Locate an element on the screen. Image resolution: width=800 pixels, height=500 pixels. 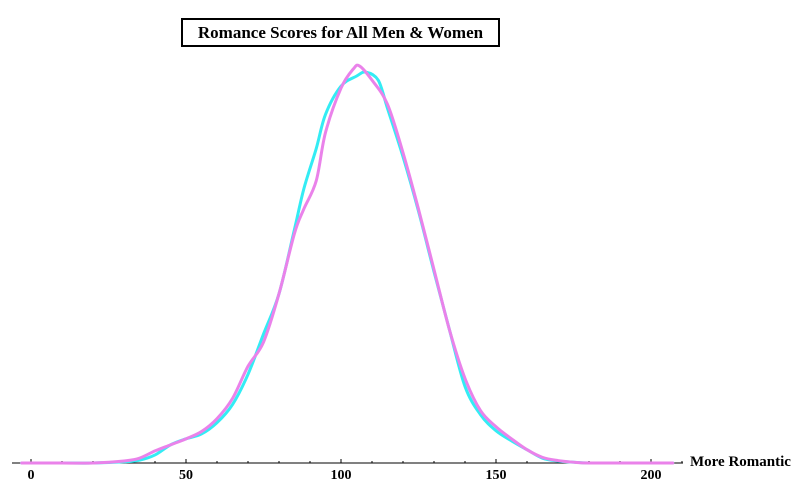
chart-title: Romance Scores for All Men & Women is located at coordinates (340, 32).